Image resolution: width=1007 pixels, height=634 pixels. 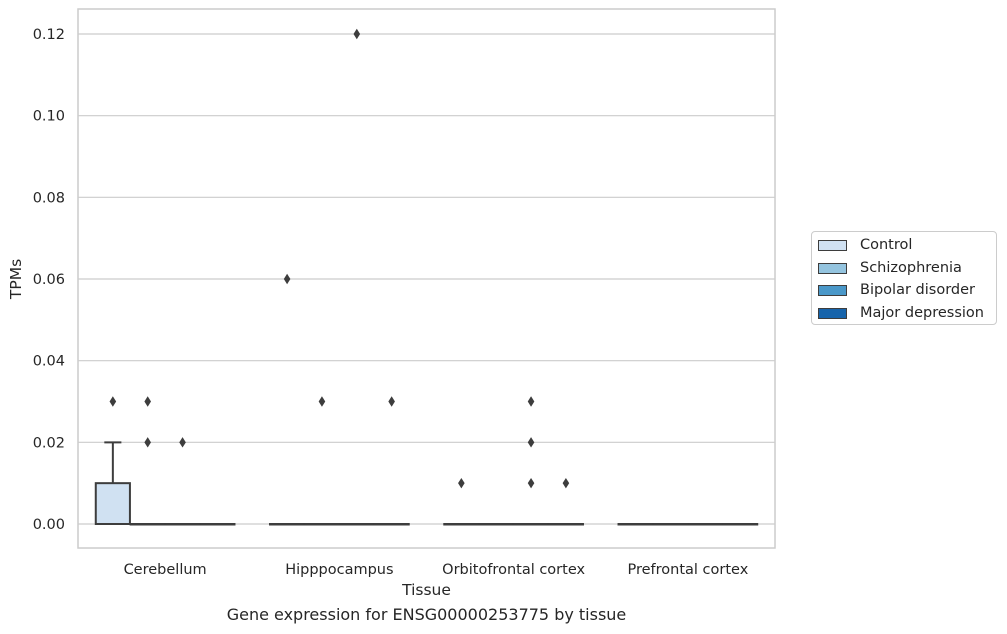 I want to click on y-tick-label: 0.02, so click(x=49, y=443).